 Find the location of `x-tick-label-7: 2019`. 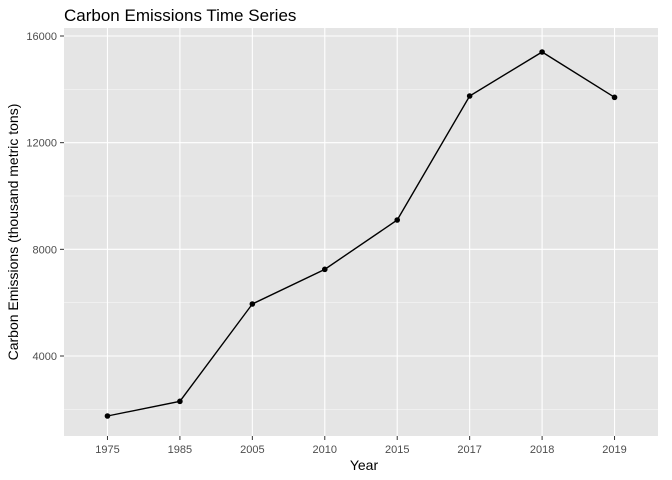

x-tick-label-7: 2019 is located at coordinates (614, 450).